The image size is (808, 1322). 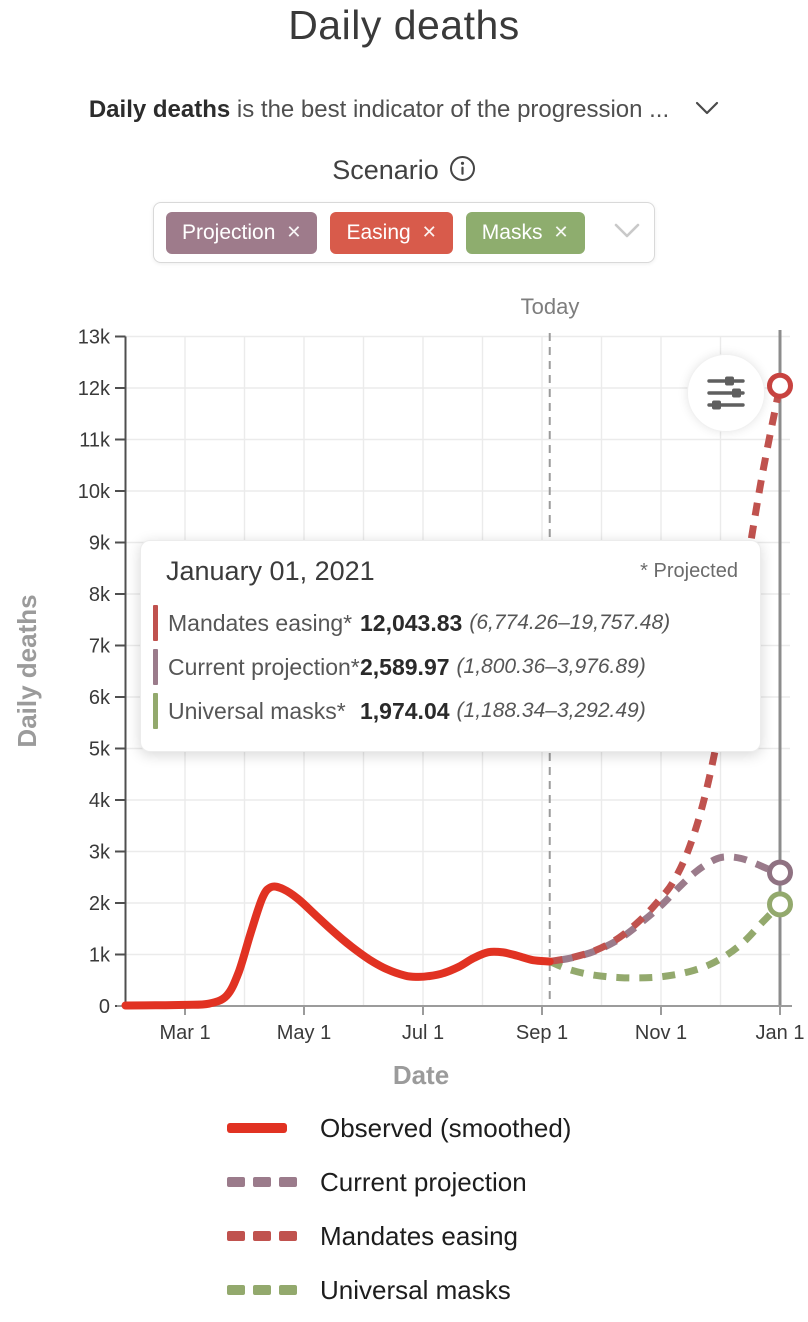 I want to click on legend-item-current-projection: Current projection, so click(x=399, y=1182).